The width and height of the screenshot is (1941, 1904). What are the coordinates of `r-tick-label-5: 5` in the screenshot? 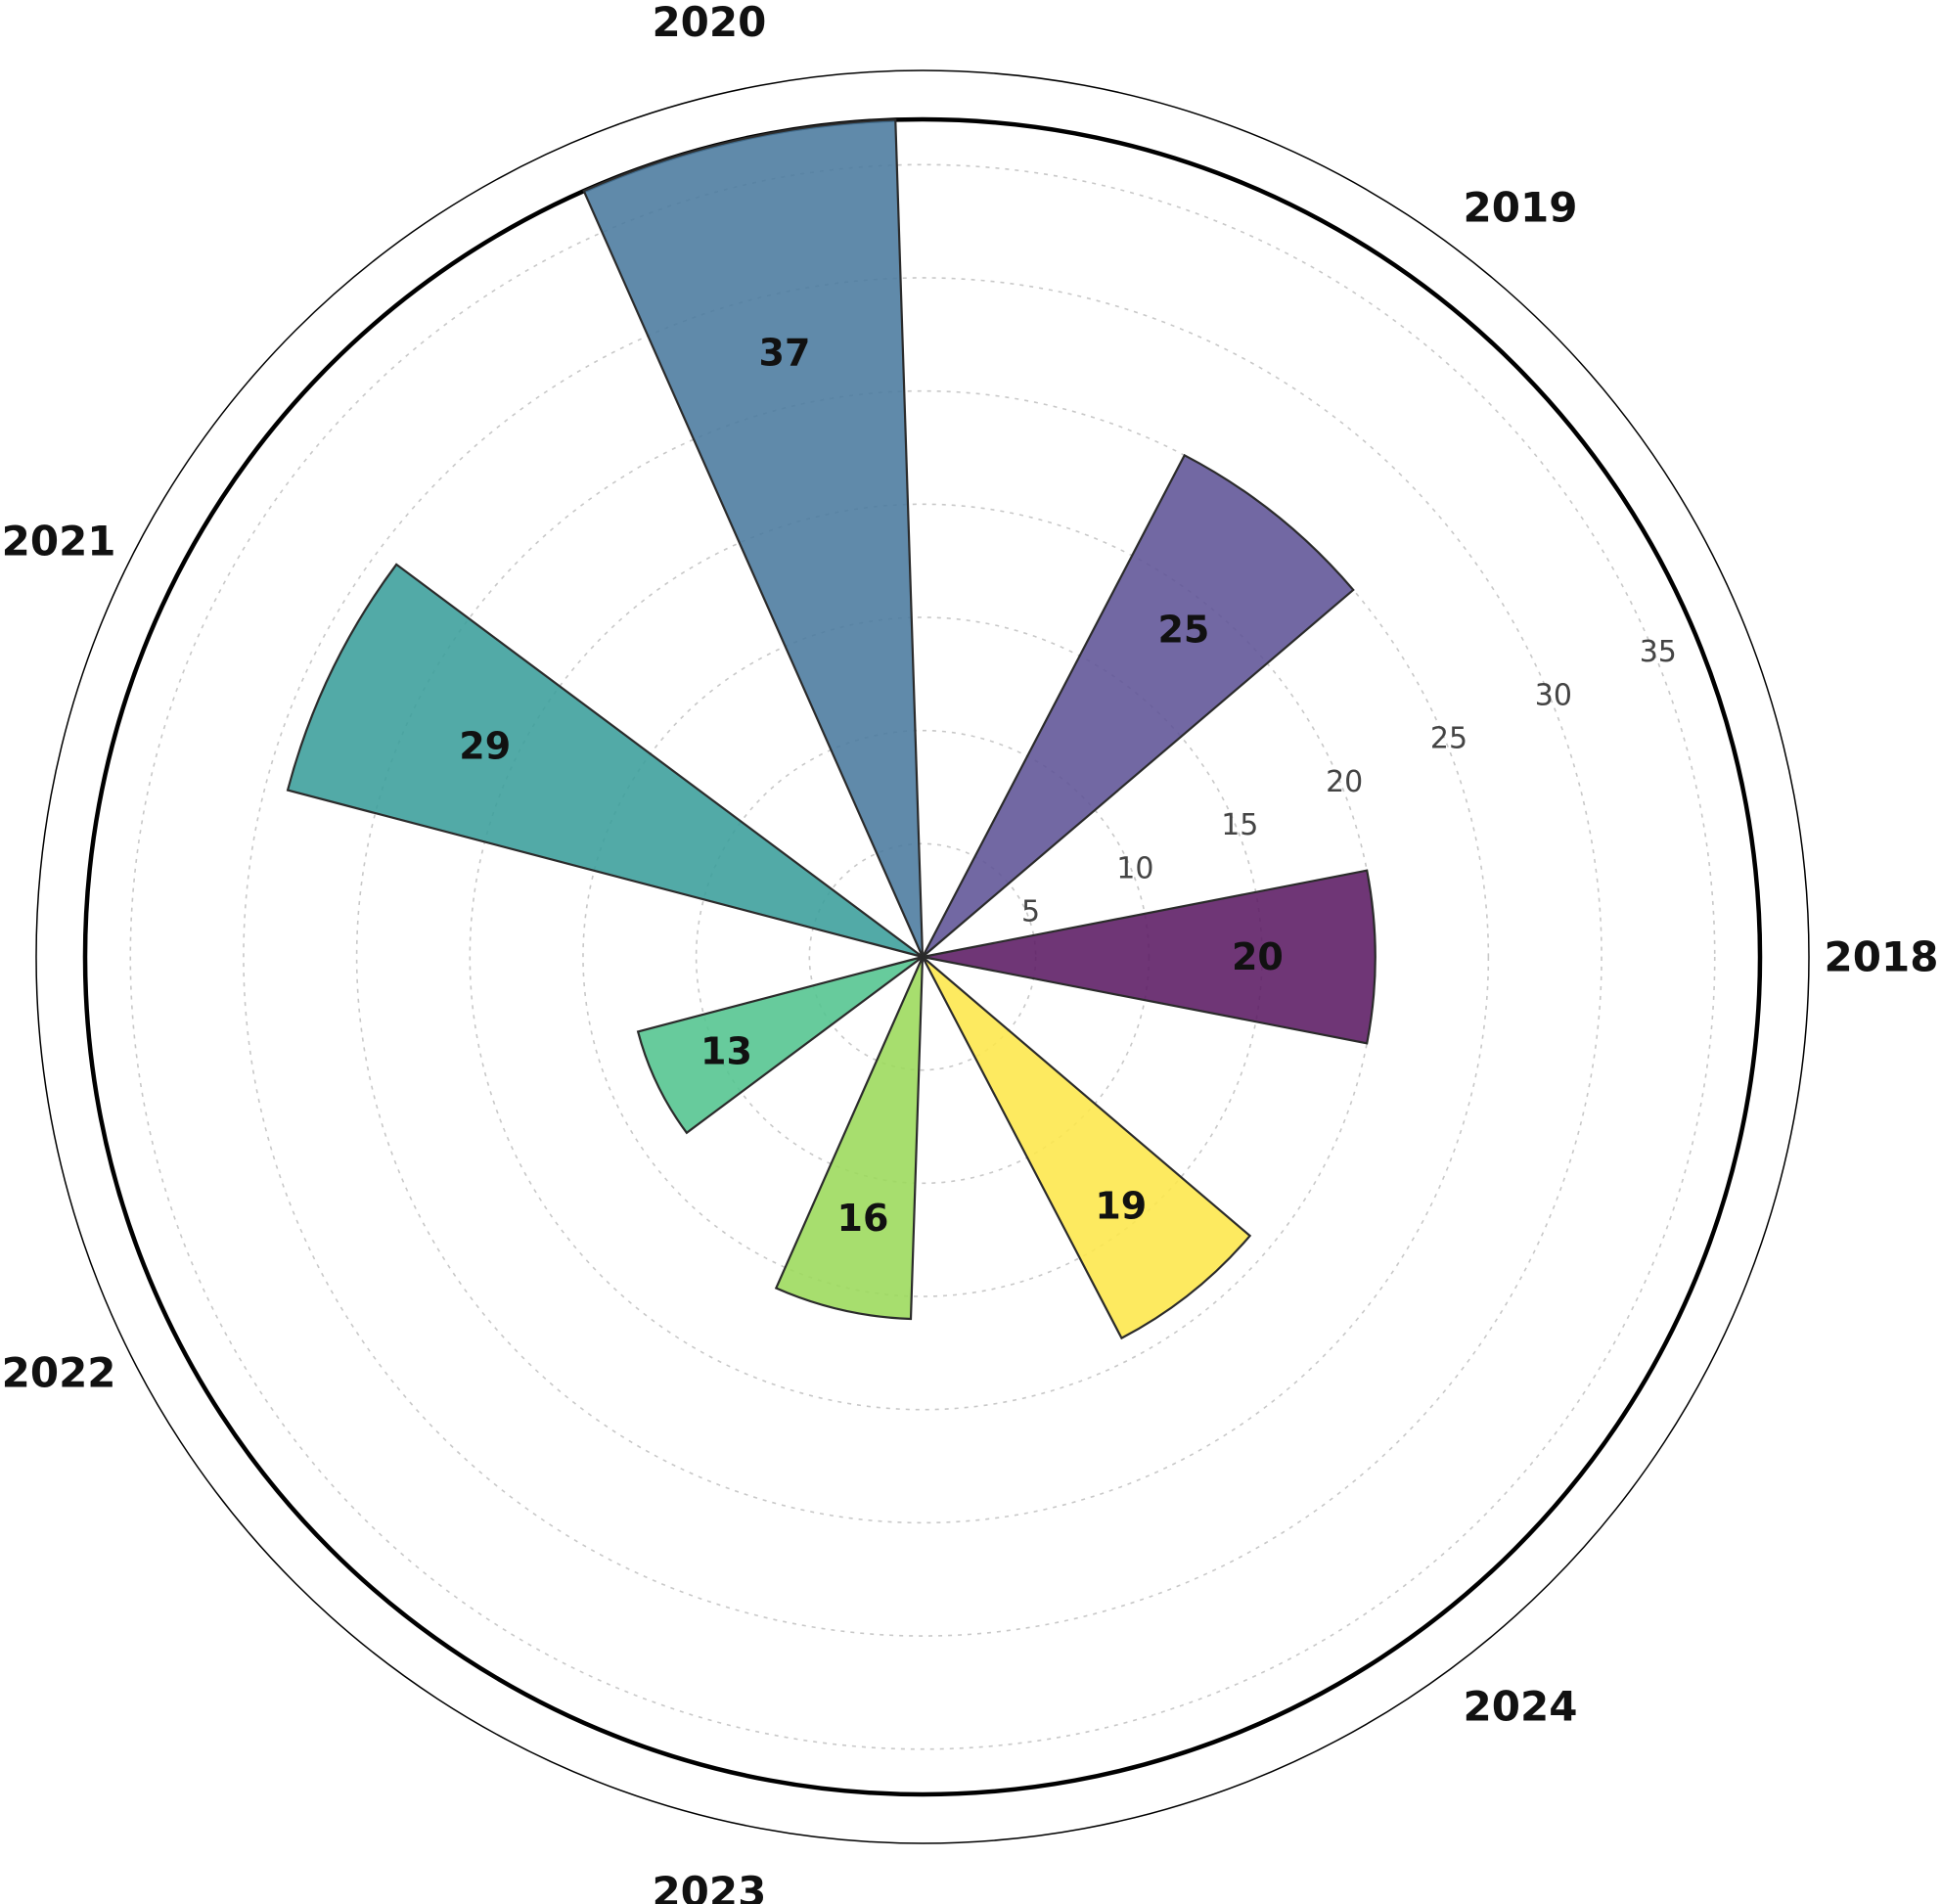 It's located at (1030, 912).